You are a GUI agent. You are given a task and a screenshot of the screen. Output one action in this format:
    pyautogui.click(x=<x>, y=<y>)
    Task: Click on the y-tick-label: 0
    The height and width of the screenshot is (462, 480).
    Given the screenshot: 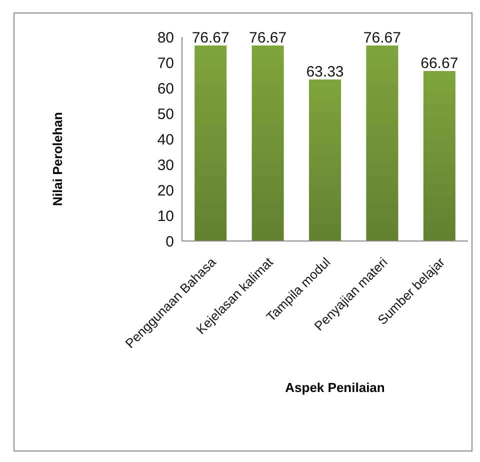 What is the action you would take?
    pyautogui.click(x=170, y=241)
    